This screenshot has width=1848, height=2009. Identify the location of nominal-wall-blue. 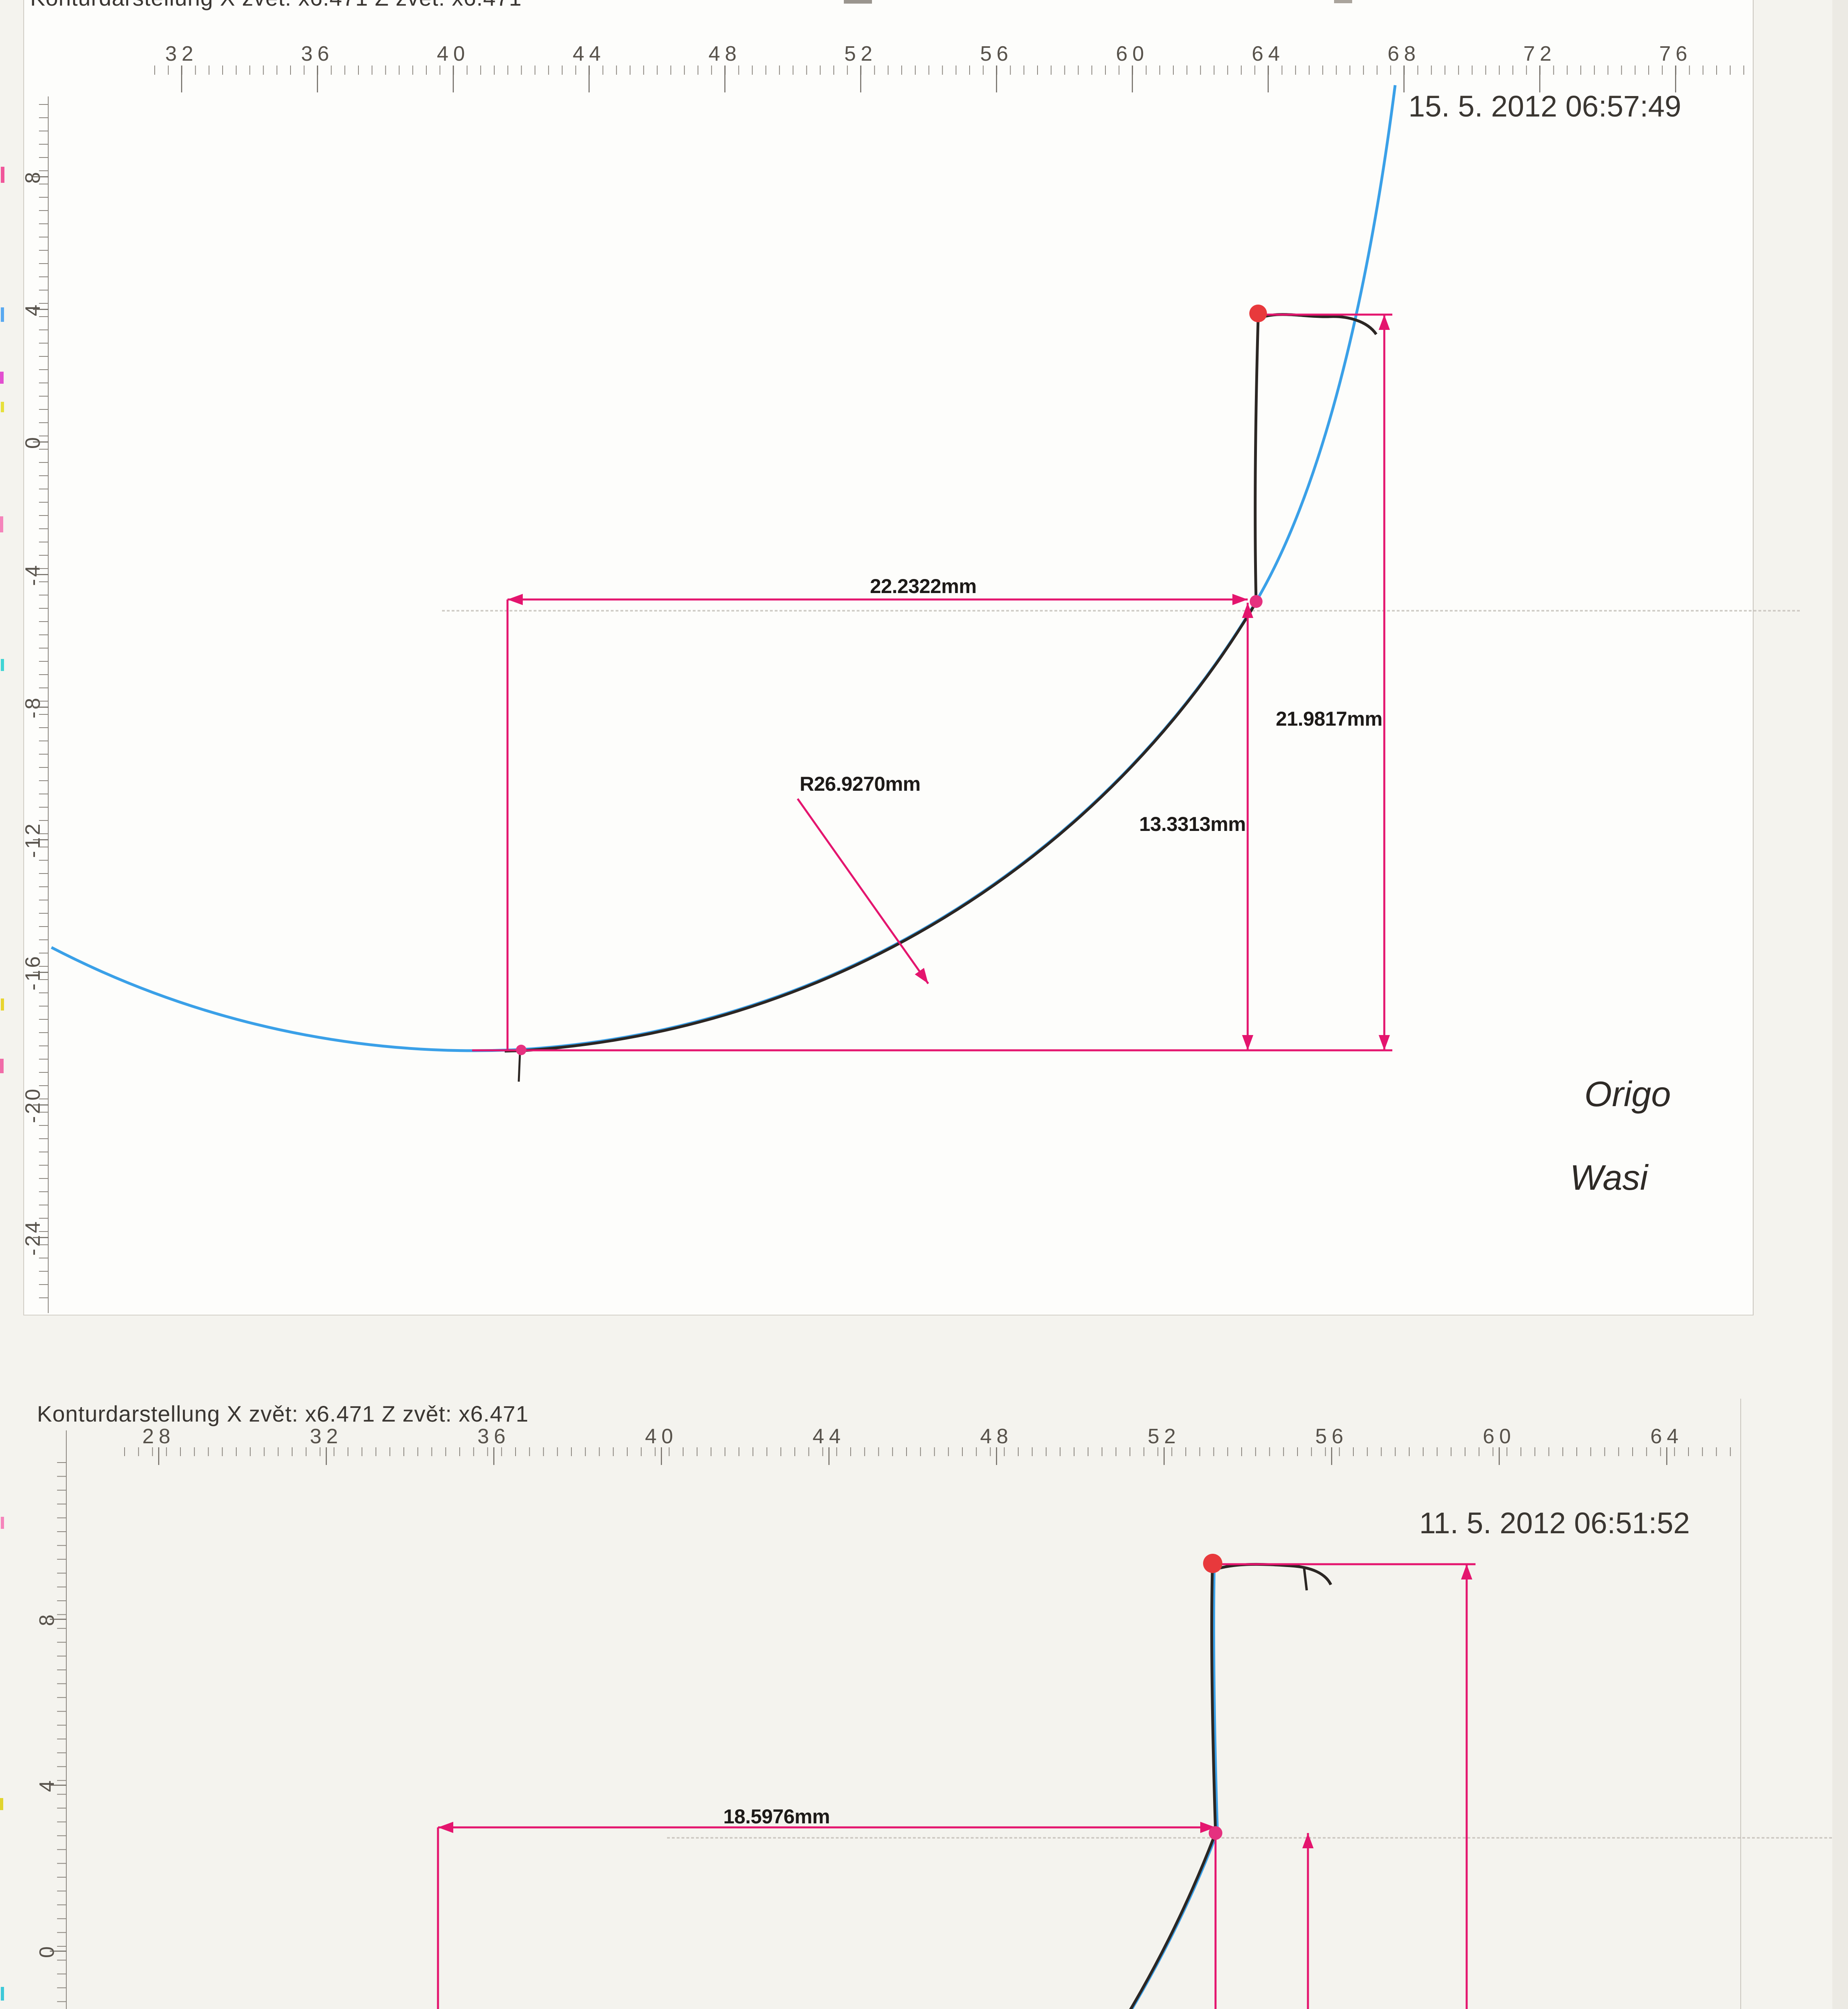
(1215, 1700).